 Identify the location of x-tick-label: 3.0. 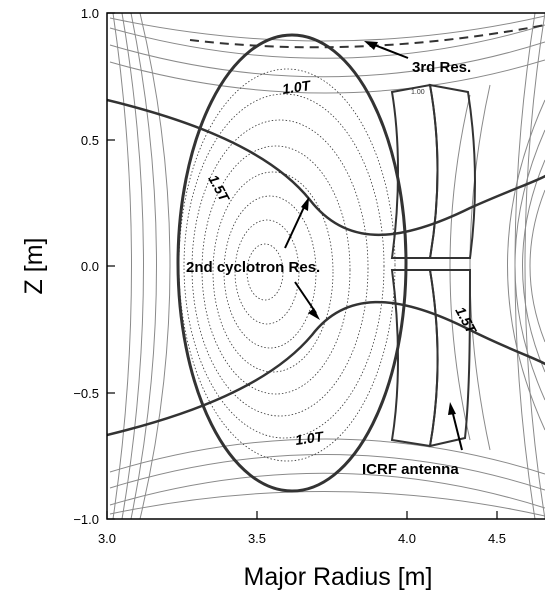
(107, 538).